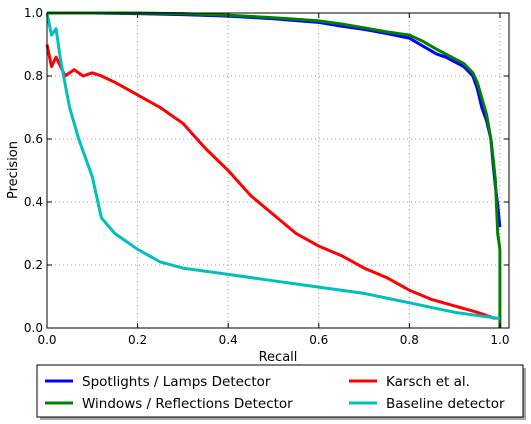  I want to click on x-tick-label: 0.8, so click(409, 340).